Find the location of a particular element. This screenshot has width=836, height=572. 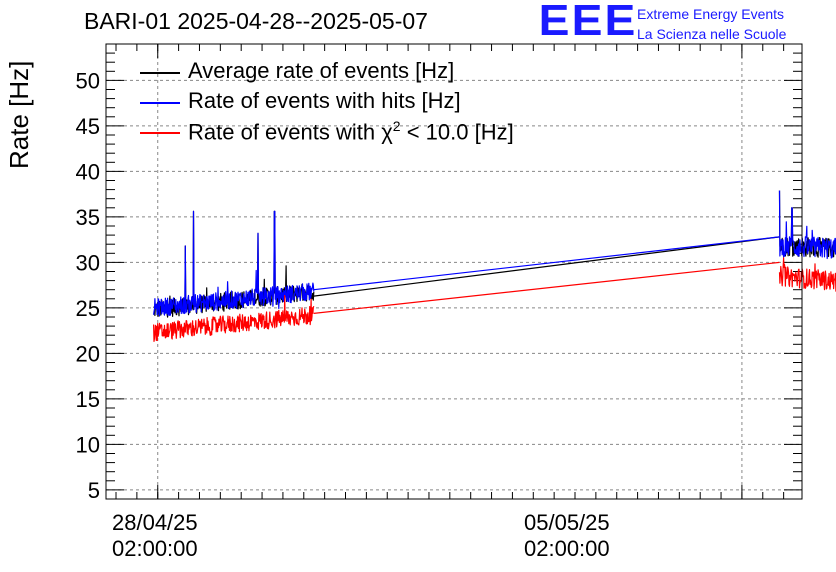

y-tick-label-40: 40 is located at coordinates (88, 171).